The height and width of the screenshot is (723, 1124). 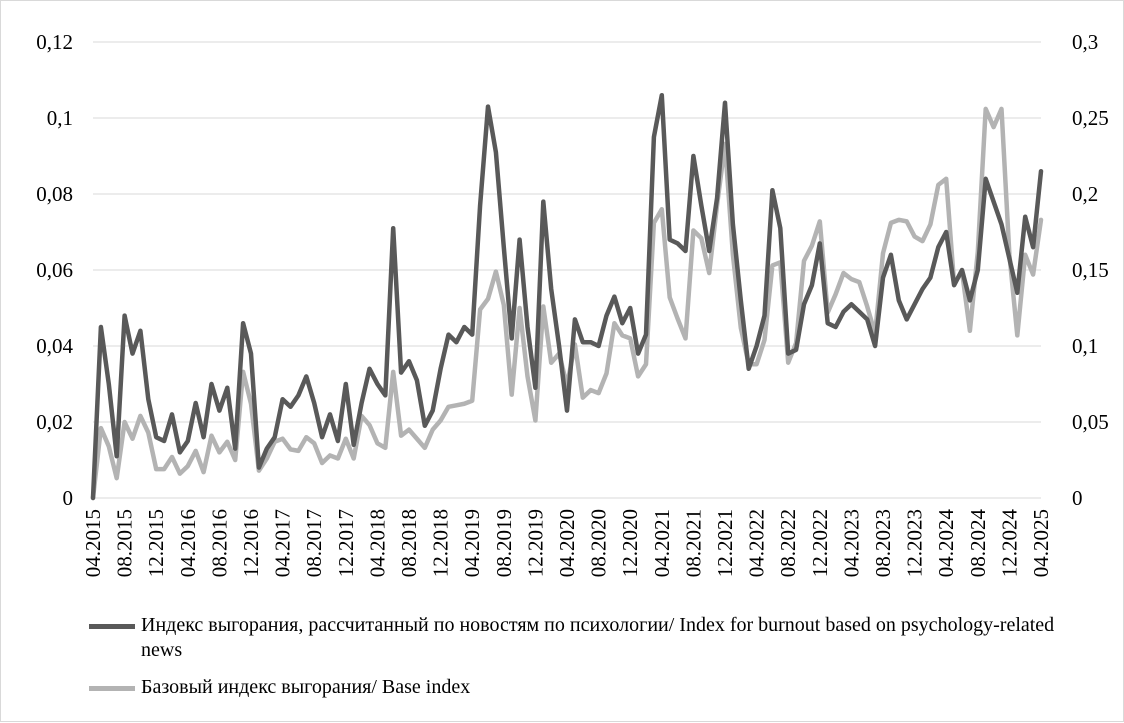 What do you see at coordinates (630, 543) in the screenshot?
I see `x-tick-label: 12.2020` at bounding box center [630, 543].